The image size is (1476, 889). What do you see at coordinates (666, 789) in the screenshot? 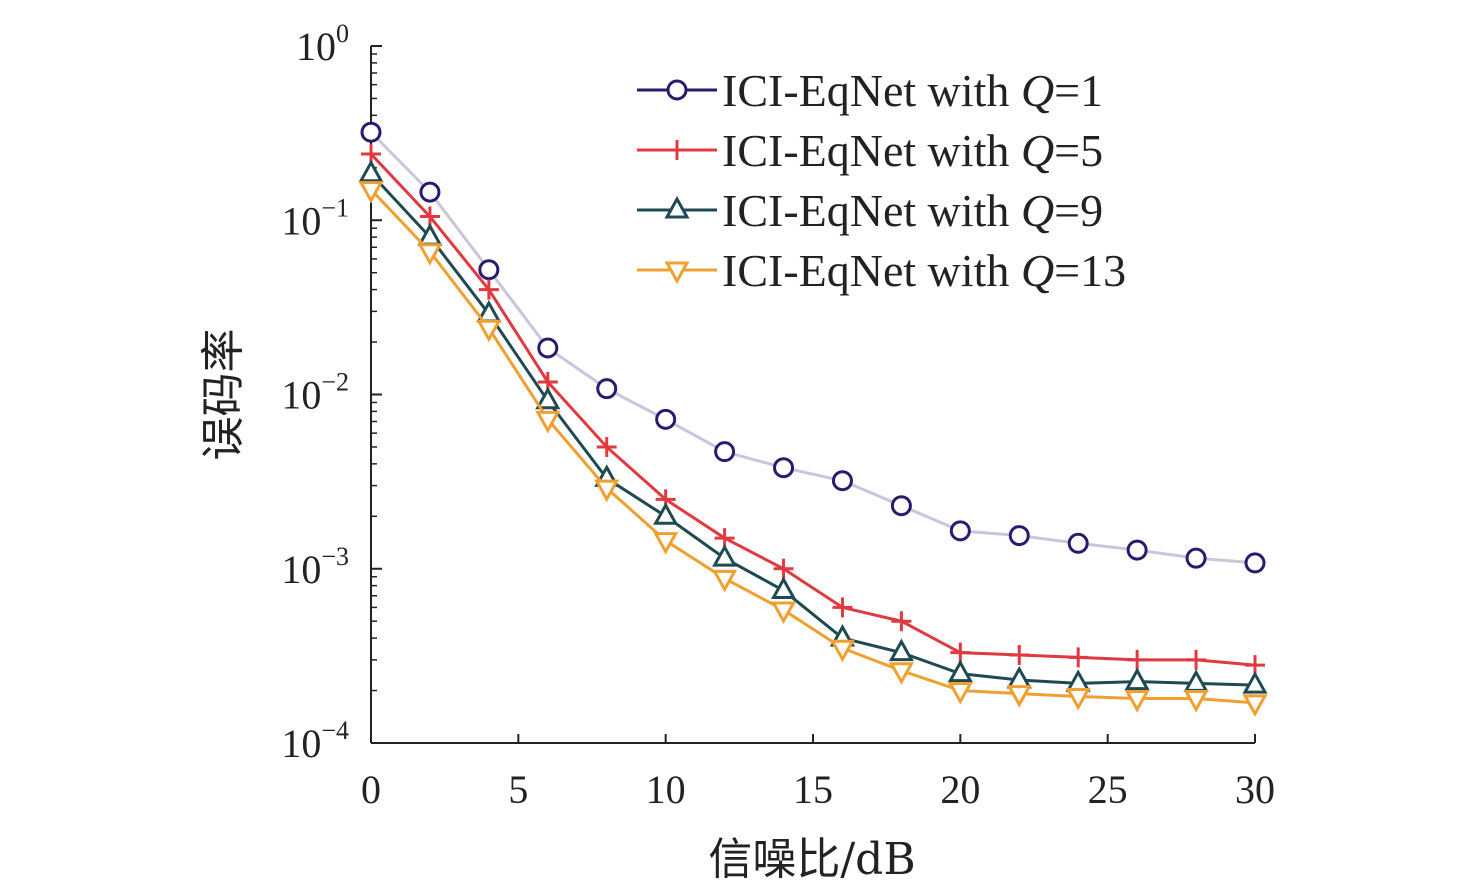
I see `x-tick-label: 10` at bounding box center [666, 789].